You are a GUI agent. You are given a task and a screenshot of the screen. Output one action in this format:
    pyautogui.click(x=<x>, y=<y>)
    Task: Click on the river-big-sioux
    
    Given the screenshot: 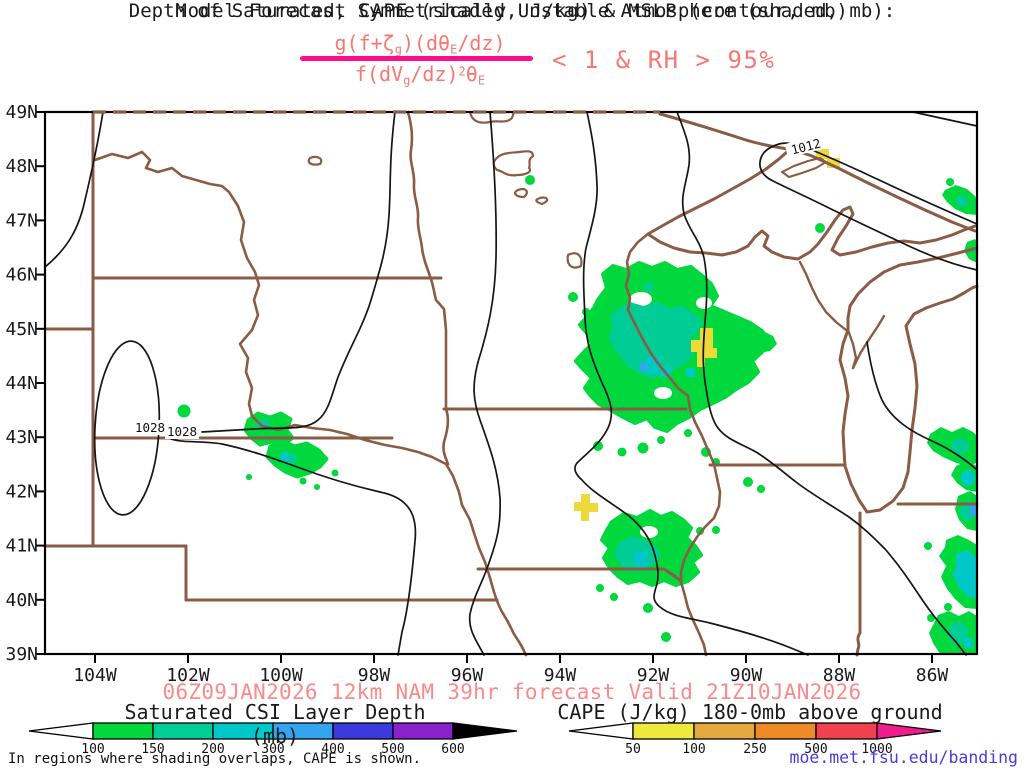 What is the action you would take?
    pyautogui.click(x=446, y=436)
    